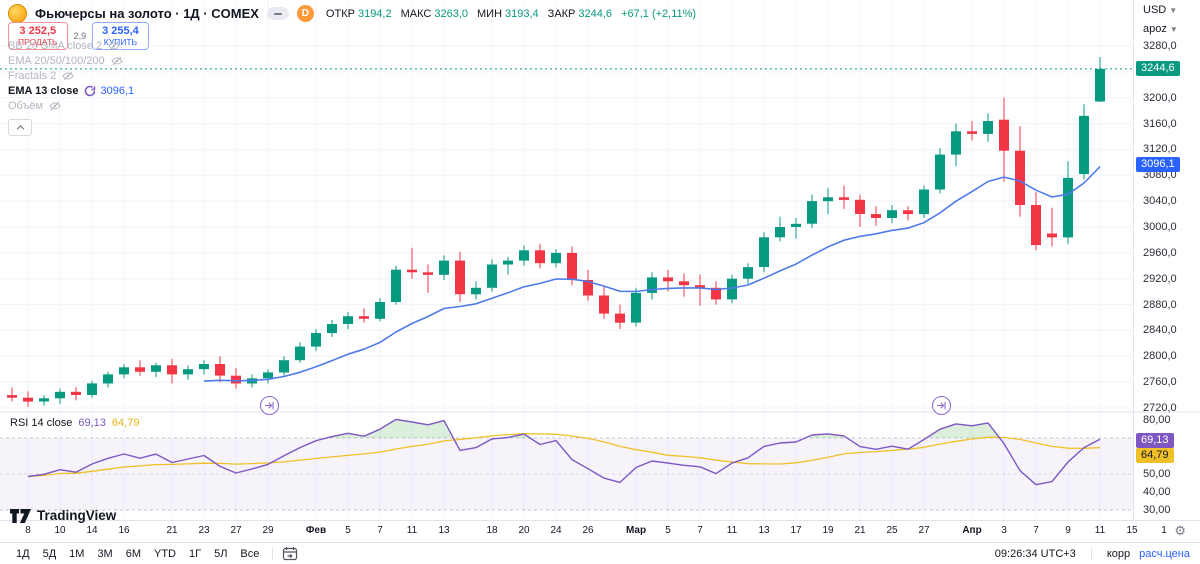 Image resolution: width=1200 pixels, height=564 pixels. I want to click on range-button-все: Все, so click(249, 554).